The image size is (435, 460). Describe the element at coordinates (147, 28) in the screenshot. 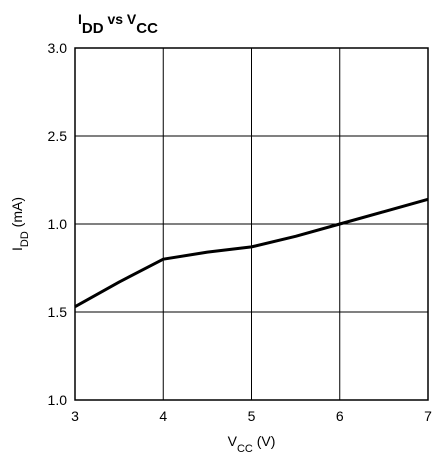

I see `chart-title-sub: CC` at that location.